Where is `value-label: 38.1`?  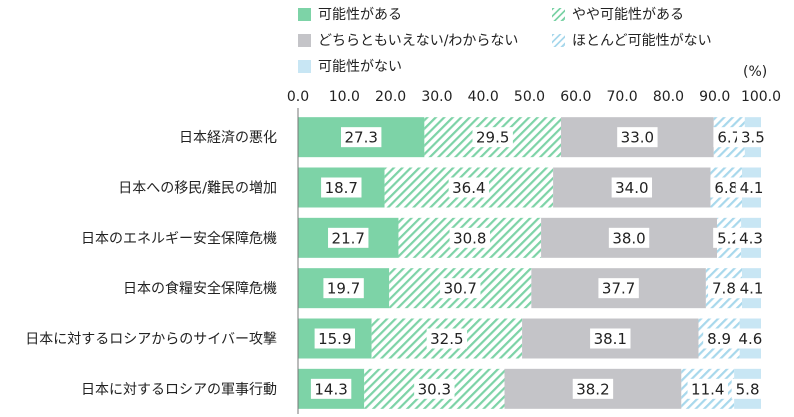 value-label: 38.1 is located at coordinates (610, 339).